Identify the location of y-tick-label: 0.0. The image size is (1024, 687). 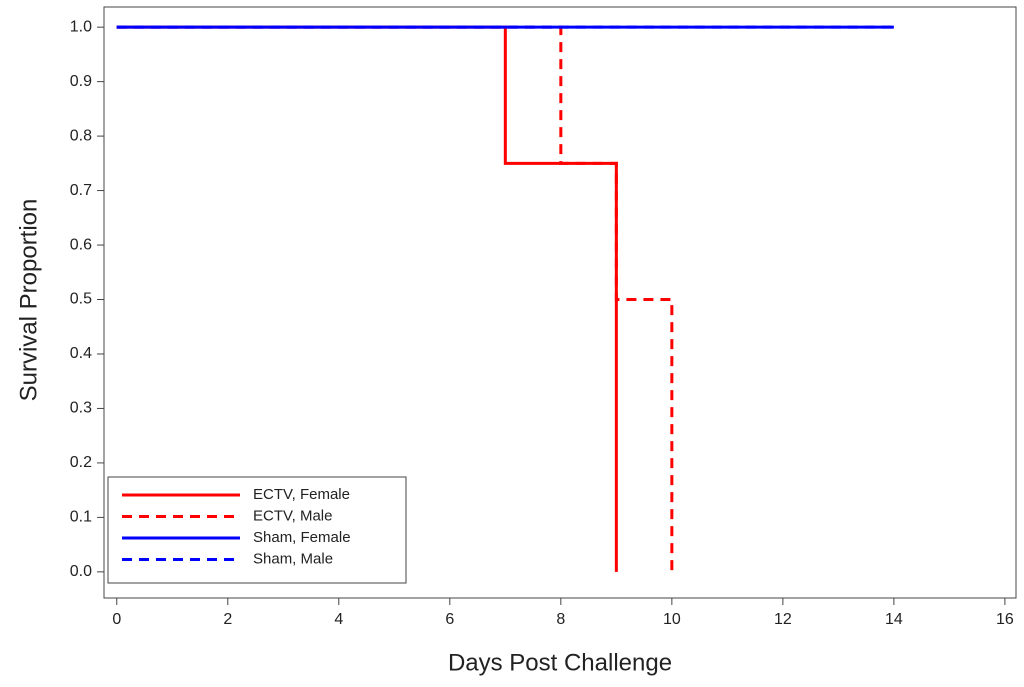
(81, 571).